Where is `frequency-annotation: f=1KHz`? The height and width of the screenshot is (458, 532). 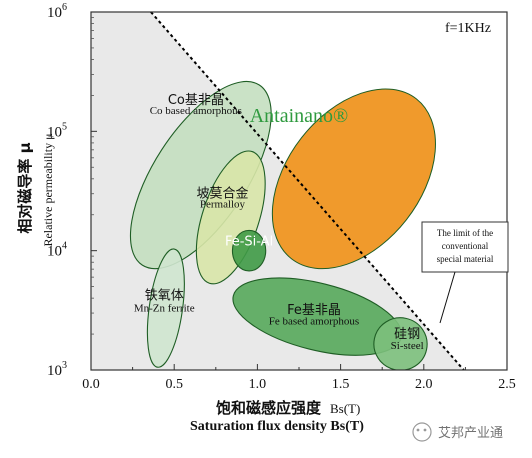
frequency-annotation: f=1KHz is located at coordinates (468, 28).